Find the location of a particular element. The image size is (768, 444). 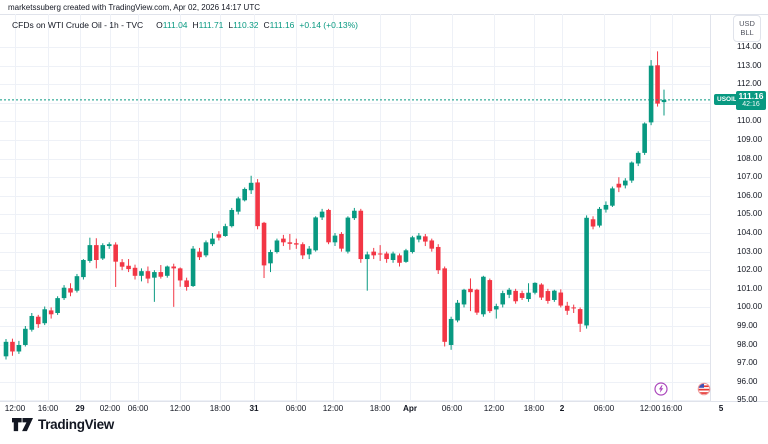

symbol-title: CFDs on WTI Crude Oil - 1h - TVC is located at coordinates (78, 25).